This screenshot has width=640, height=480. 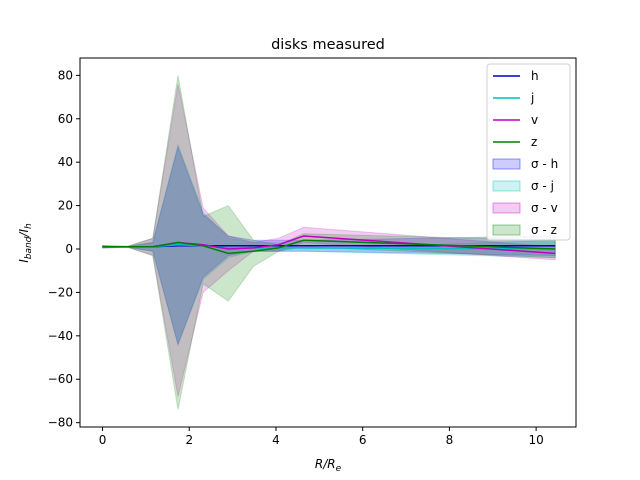 What do you see at coordinates (60, 292) in the screenshot?
I see `y-tick-label: −20` at bounding box center [60, 292].